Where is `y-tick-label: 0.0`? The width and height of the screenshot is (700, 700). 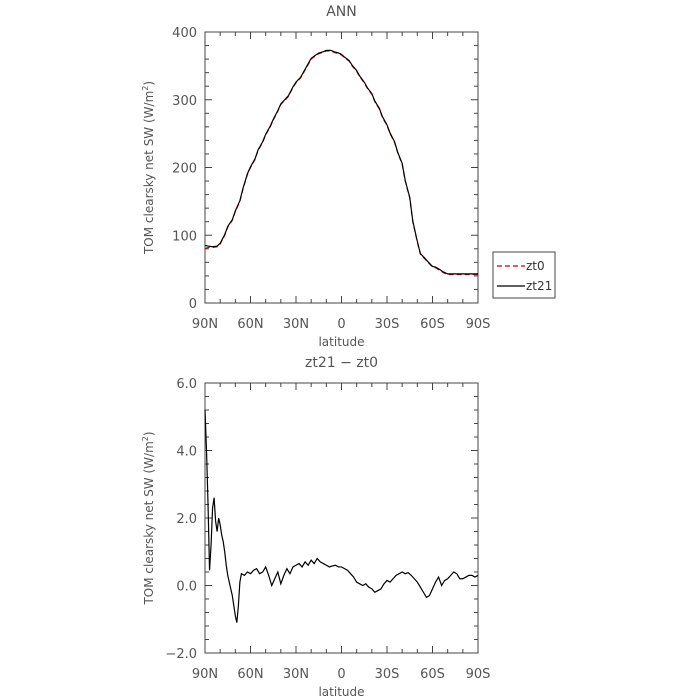
y-tick-label: 0.0 is located at coordinates (186, 587).